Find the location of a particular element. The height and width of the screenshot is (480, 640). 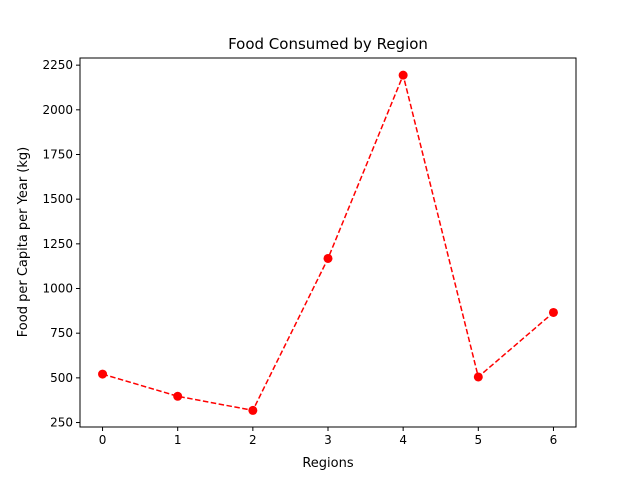

x-tick-label: 5 is located at coordinates (478, 440).